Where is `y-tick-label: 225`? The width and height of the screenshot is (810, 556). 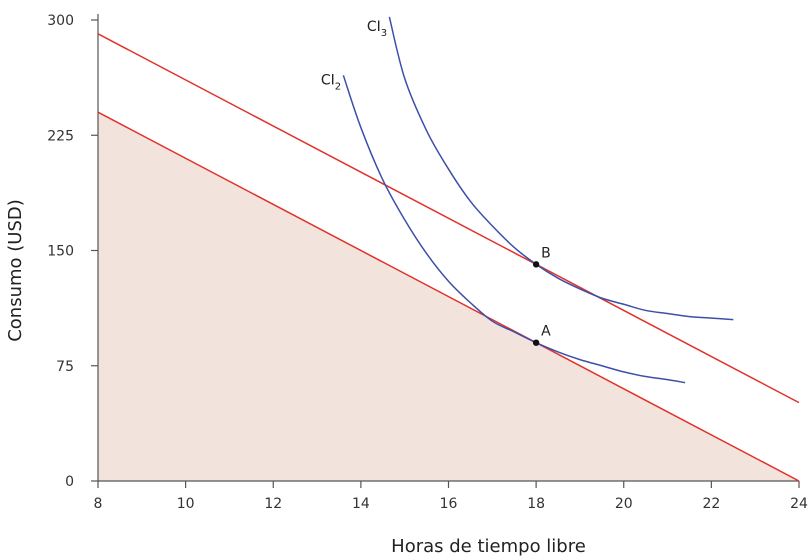
y-tick-label: 225 is located at coordinates (60, 136).